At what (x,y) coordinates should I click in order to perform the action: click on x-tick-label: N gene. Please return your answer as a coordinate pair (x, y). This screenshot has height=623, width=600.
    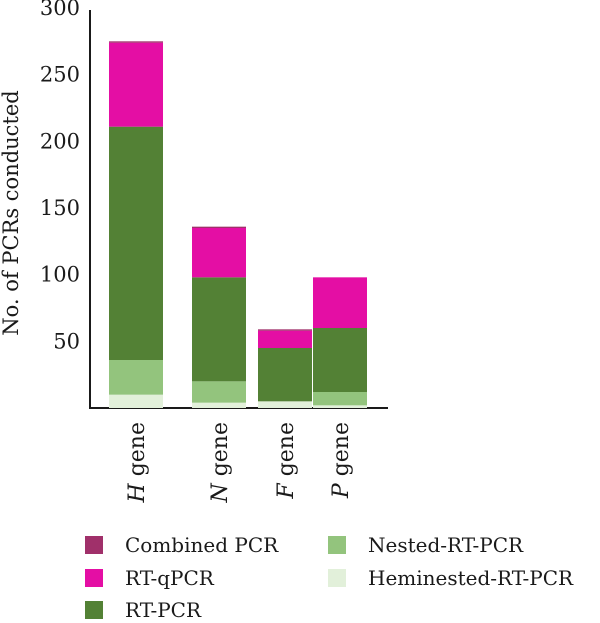
    Looking at the image, I should click on (220, 463).